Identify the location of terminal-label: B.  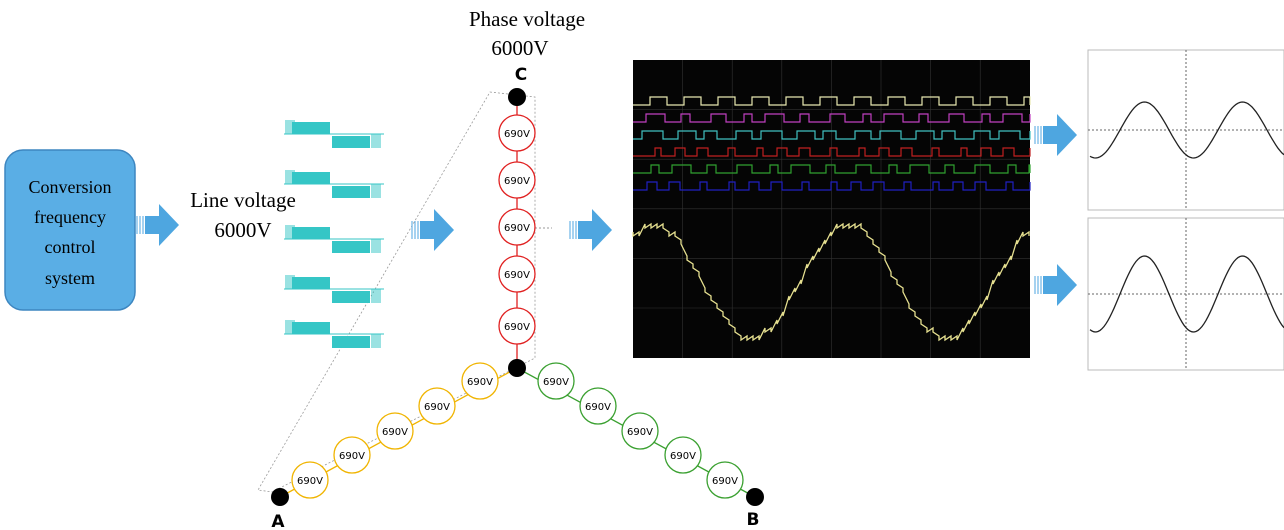
(753, 520).